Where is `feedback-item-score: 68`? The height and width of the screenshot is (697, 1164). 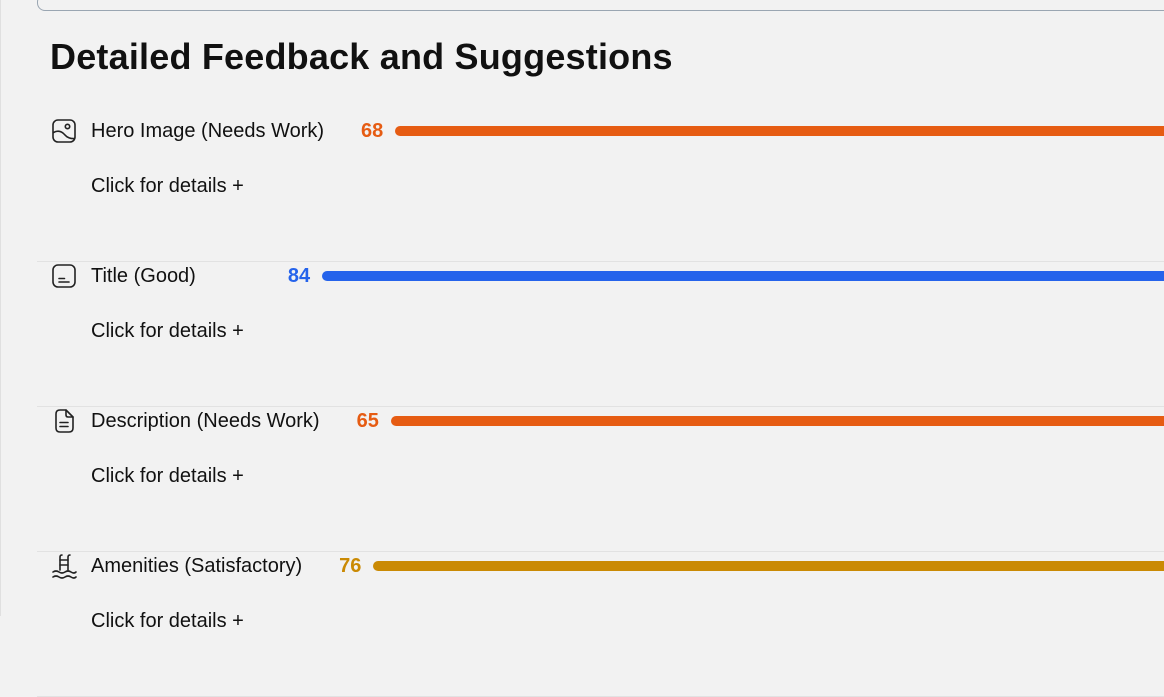 feedback-item-score: 68 is located at coordinates (372, 130).